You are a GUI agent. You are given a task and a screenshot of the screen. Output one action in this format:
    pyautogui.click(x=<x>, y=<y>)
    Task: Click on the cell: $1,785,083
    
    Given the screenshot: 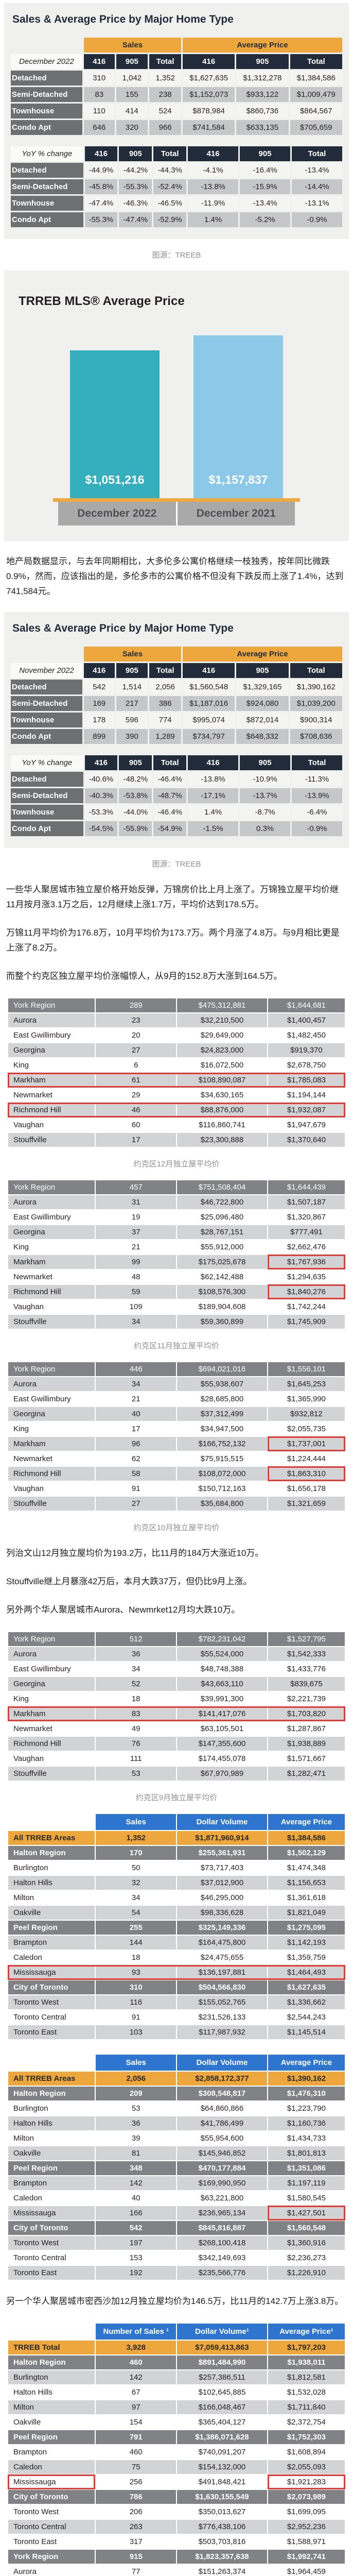 What is the action you would take?
    pyautogui.click(x=307, y=1080)
    